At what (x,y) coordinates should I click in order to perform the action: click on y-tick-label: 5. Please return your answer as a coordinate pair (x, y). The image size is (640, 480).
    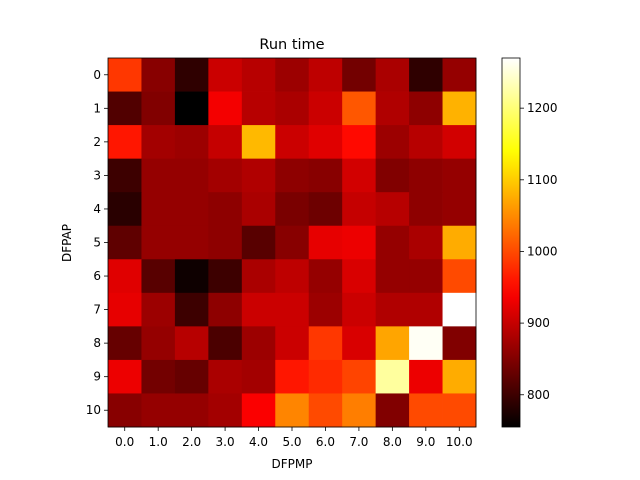
    Looking at the image, I should click on (97, 243).